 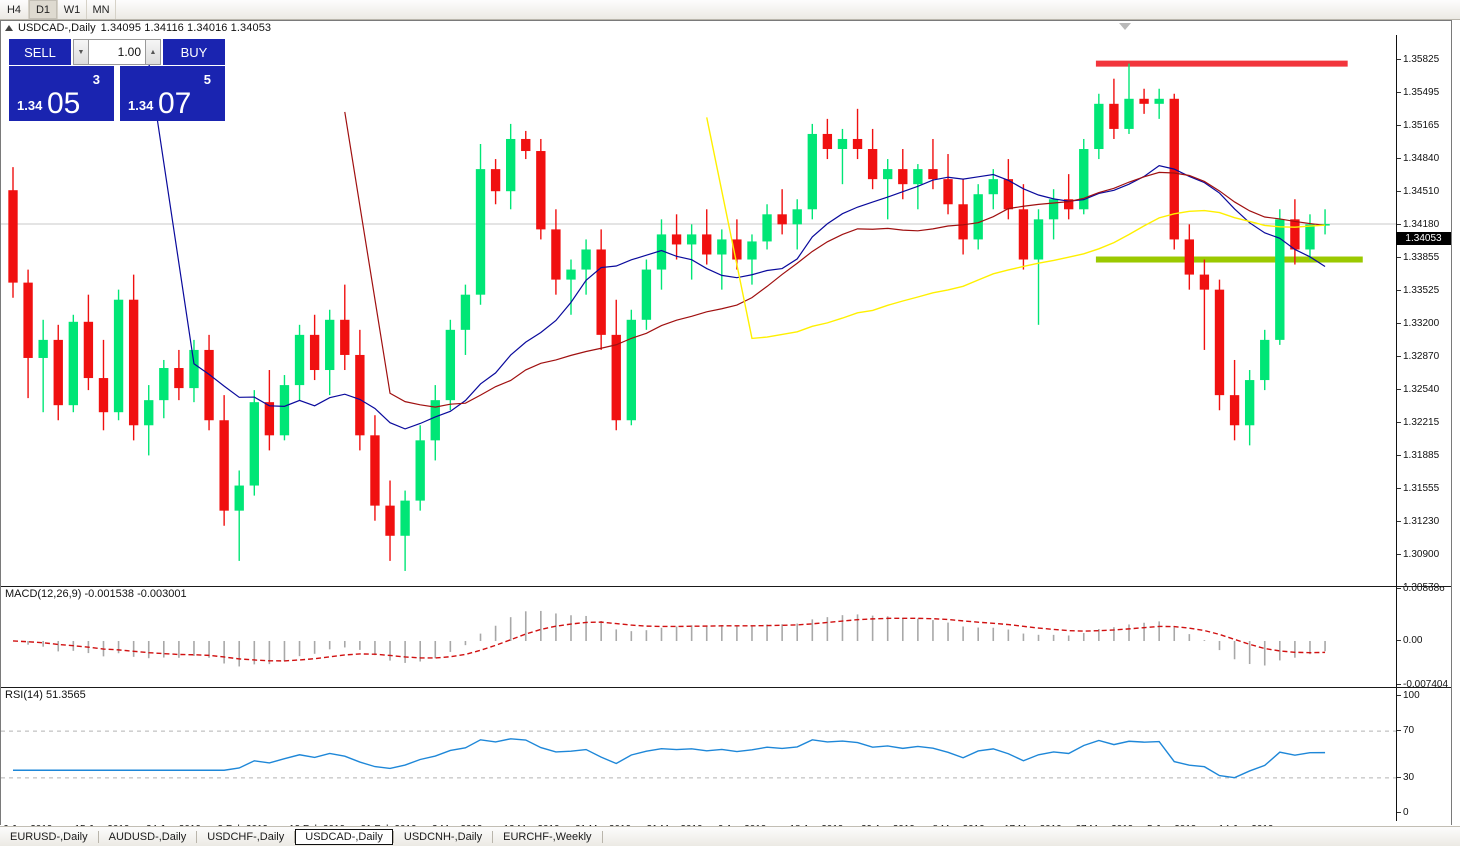 What do you see at coordinates (1421, 93) in the screenshot?
I see `price-tick-label: 1.35495` at bounding box center [1421, 93].